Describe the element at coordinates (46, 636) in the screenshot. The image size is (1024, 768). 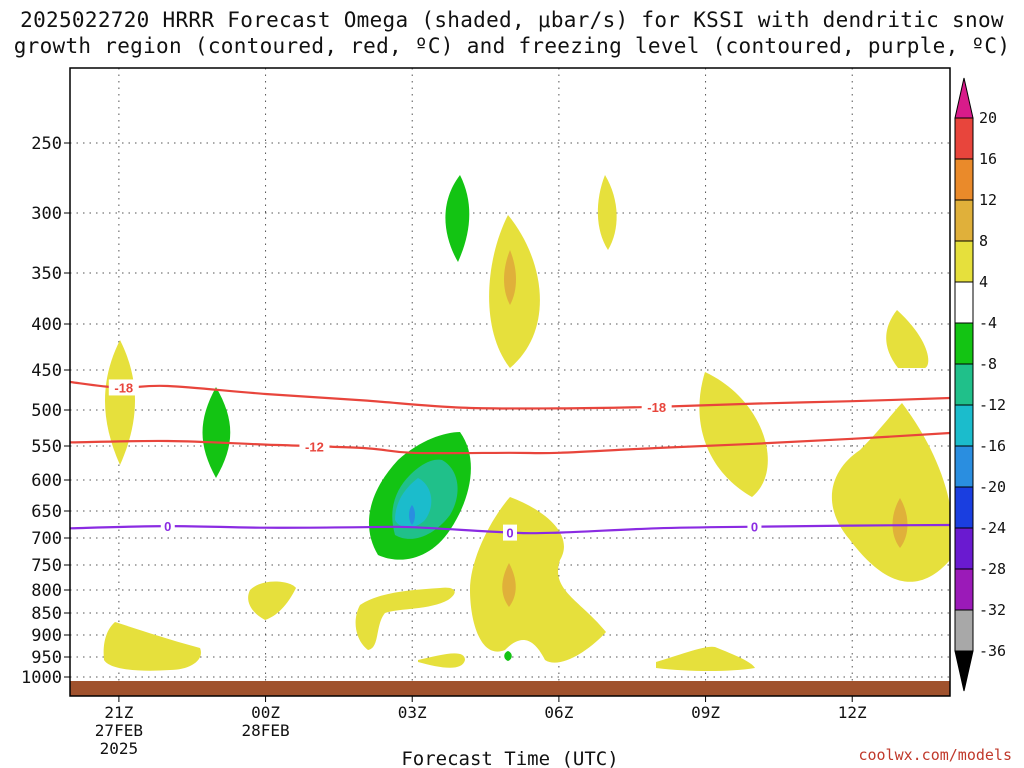
I see `y-tick-label: 900` at that location.